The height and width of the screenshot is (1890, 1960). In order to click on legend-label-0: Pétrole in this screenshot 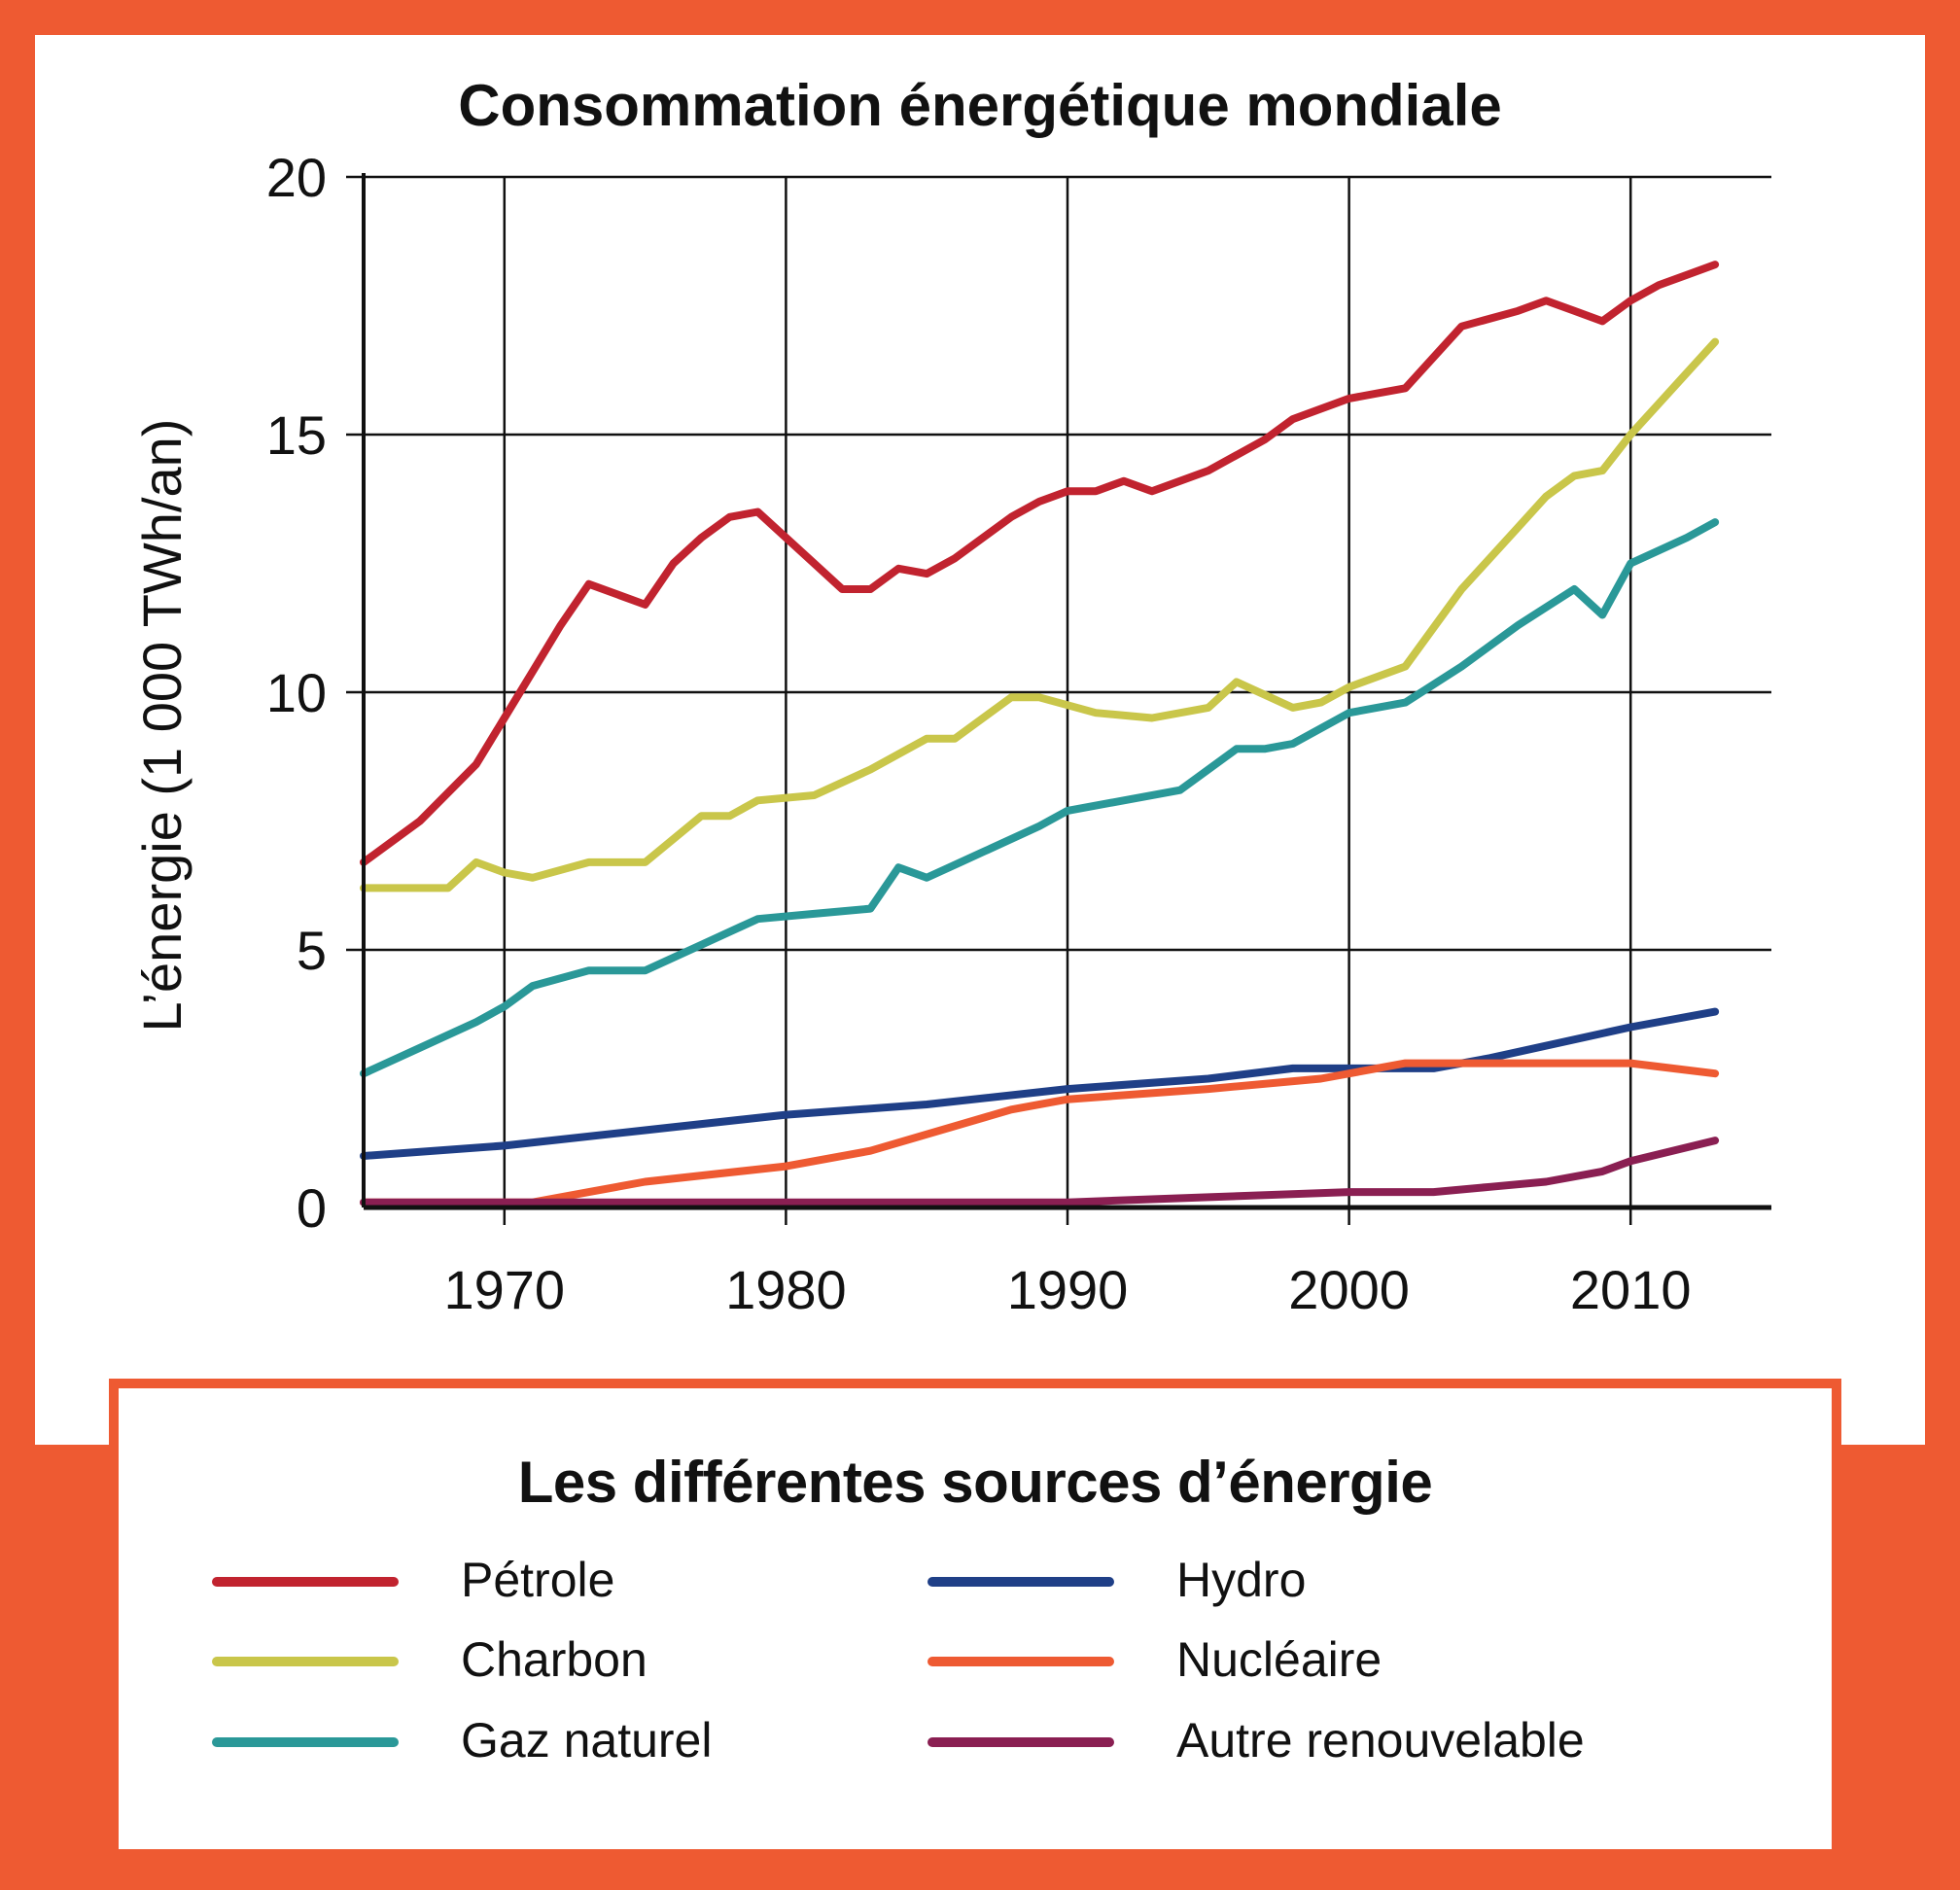, I will do `click(538, 1580)`.